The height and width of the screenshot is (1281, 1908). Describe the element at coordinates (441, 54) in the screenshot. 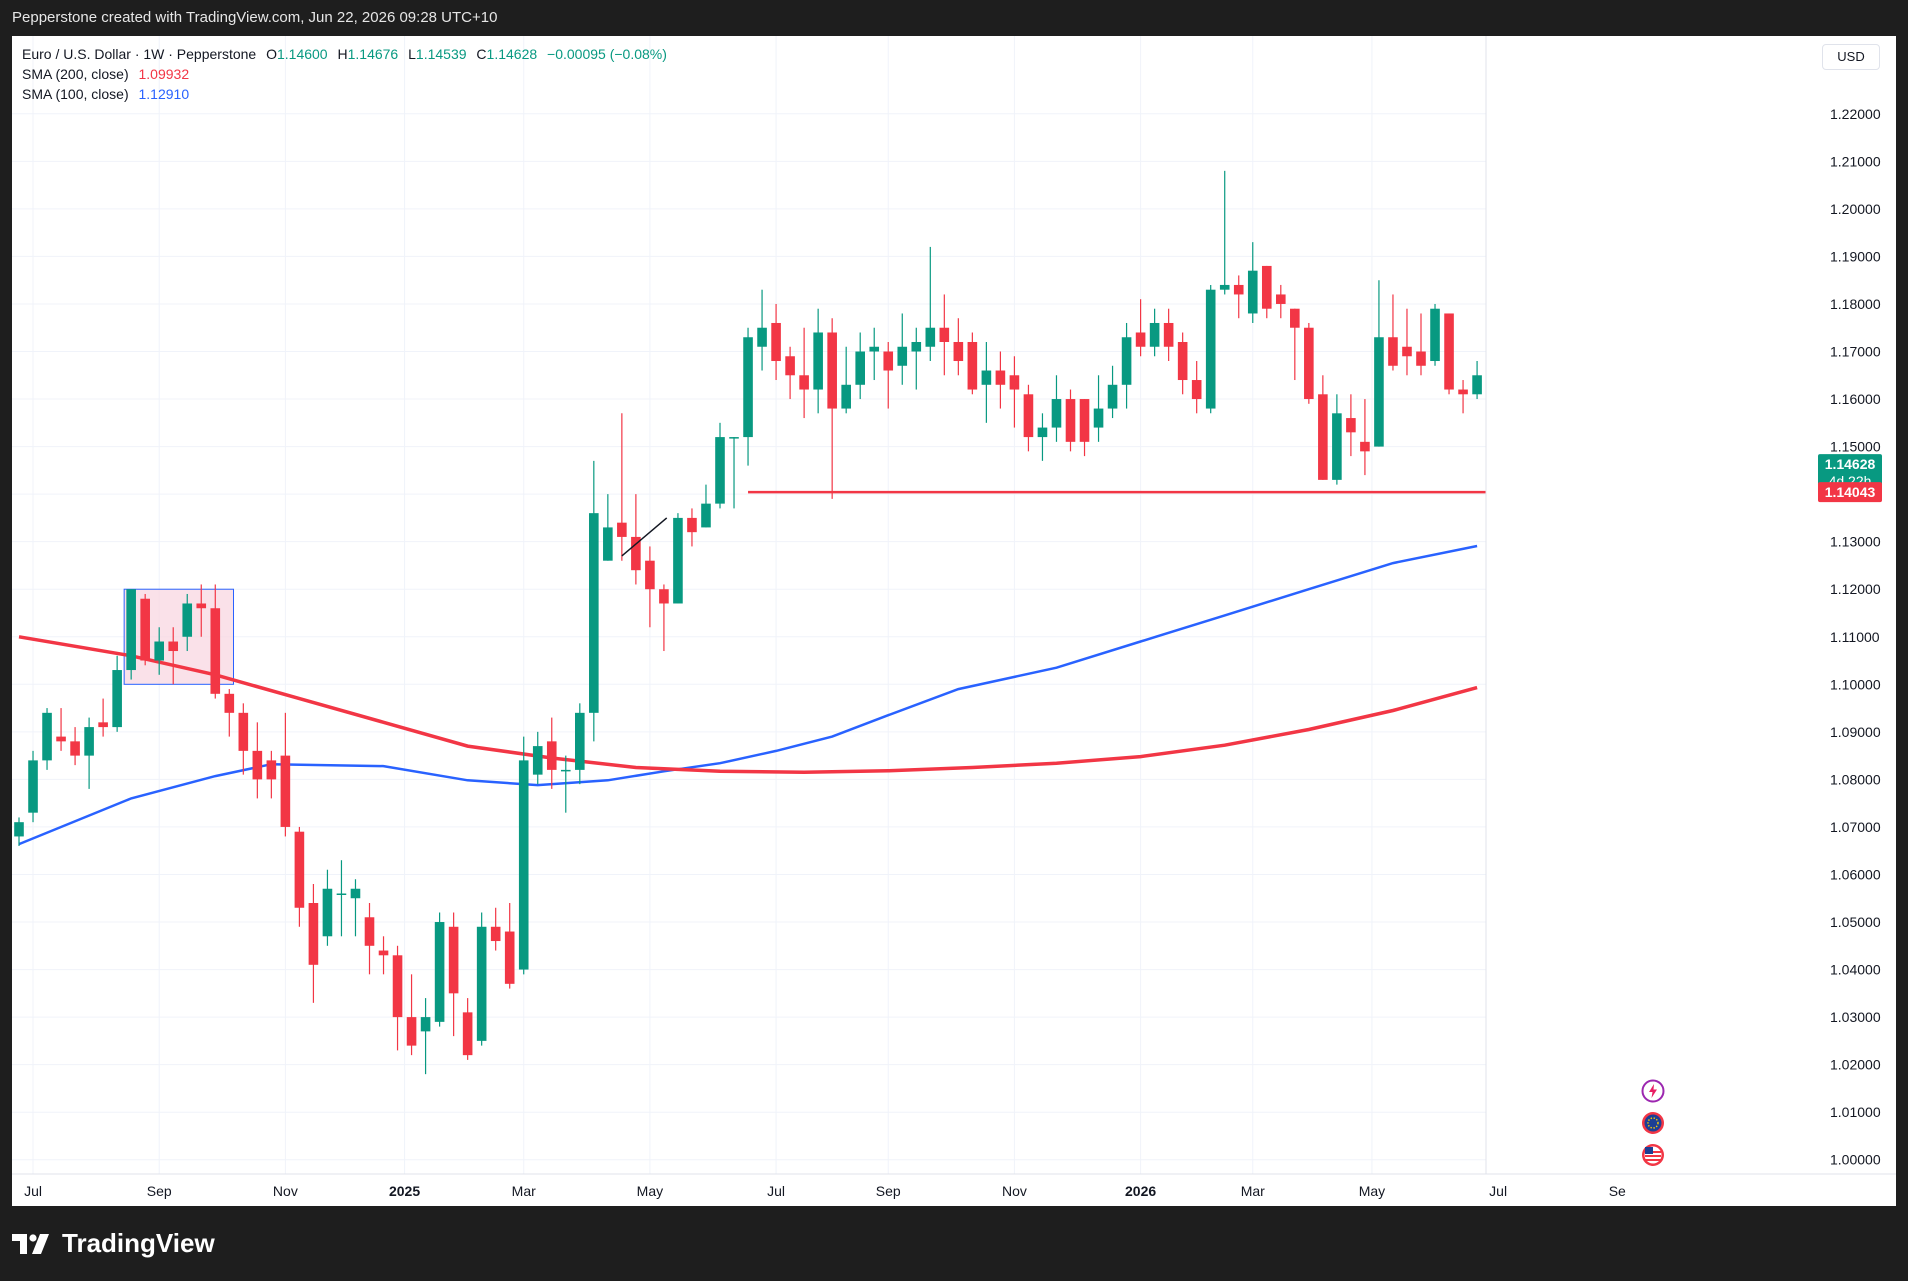

I see `low-value: 1.14539` at that location.